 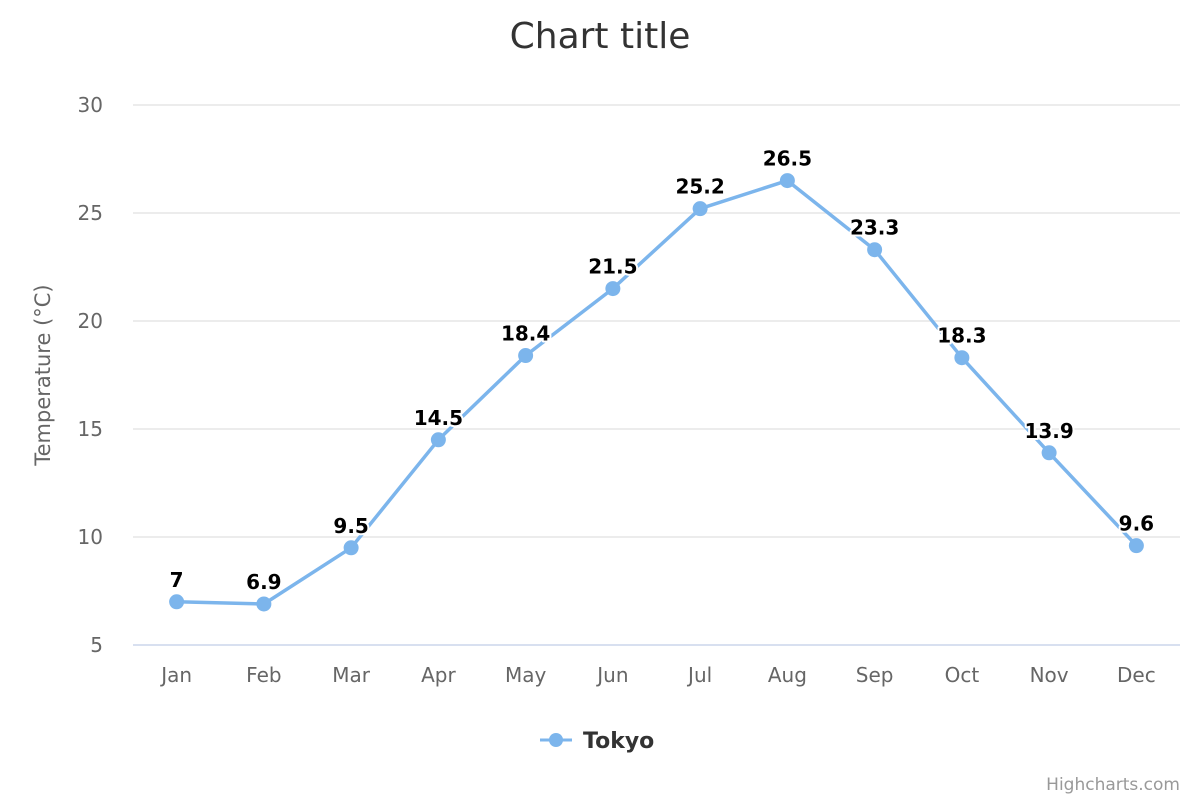 I want to click on y-tick-label: 25, so click(x=90, y=213).